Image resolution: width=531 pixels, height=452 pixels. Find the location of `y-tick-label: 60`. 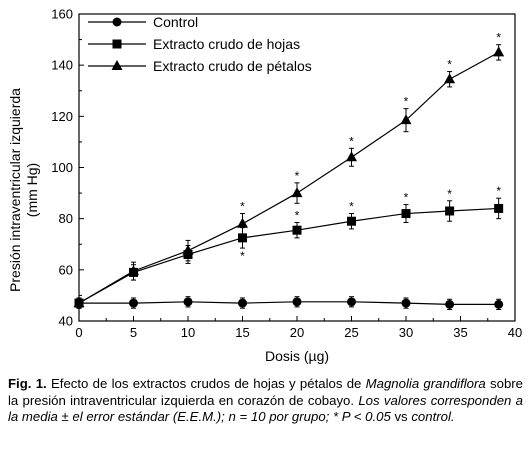

y-tick-label: 60 is located at coordinates (66, 269).